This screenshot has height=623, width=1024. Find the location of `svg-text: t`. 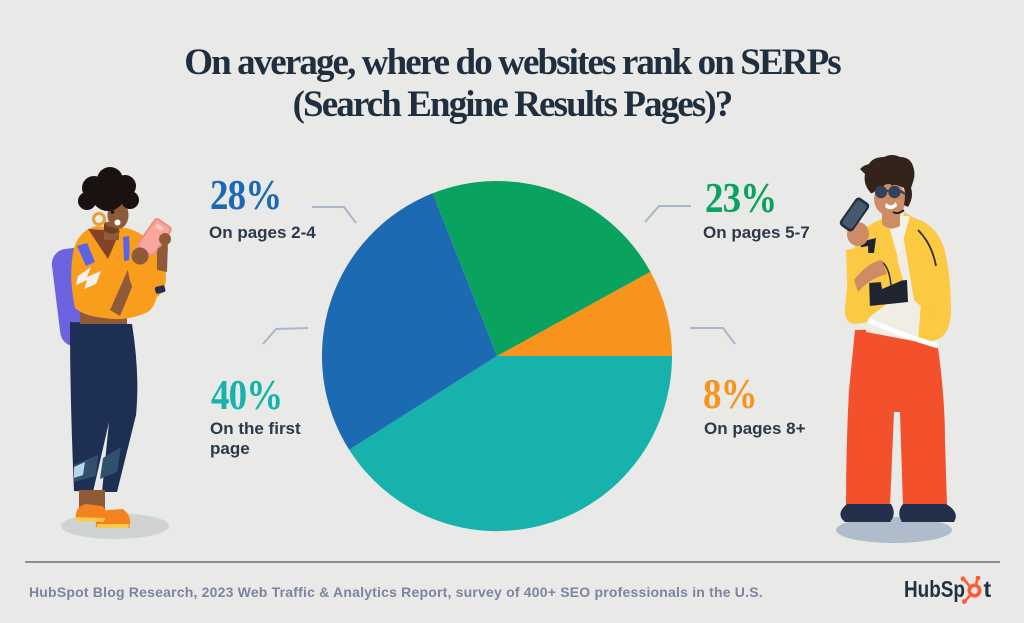

svg-text: t is located at coordinates (988, 589).